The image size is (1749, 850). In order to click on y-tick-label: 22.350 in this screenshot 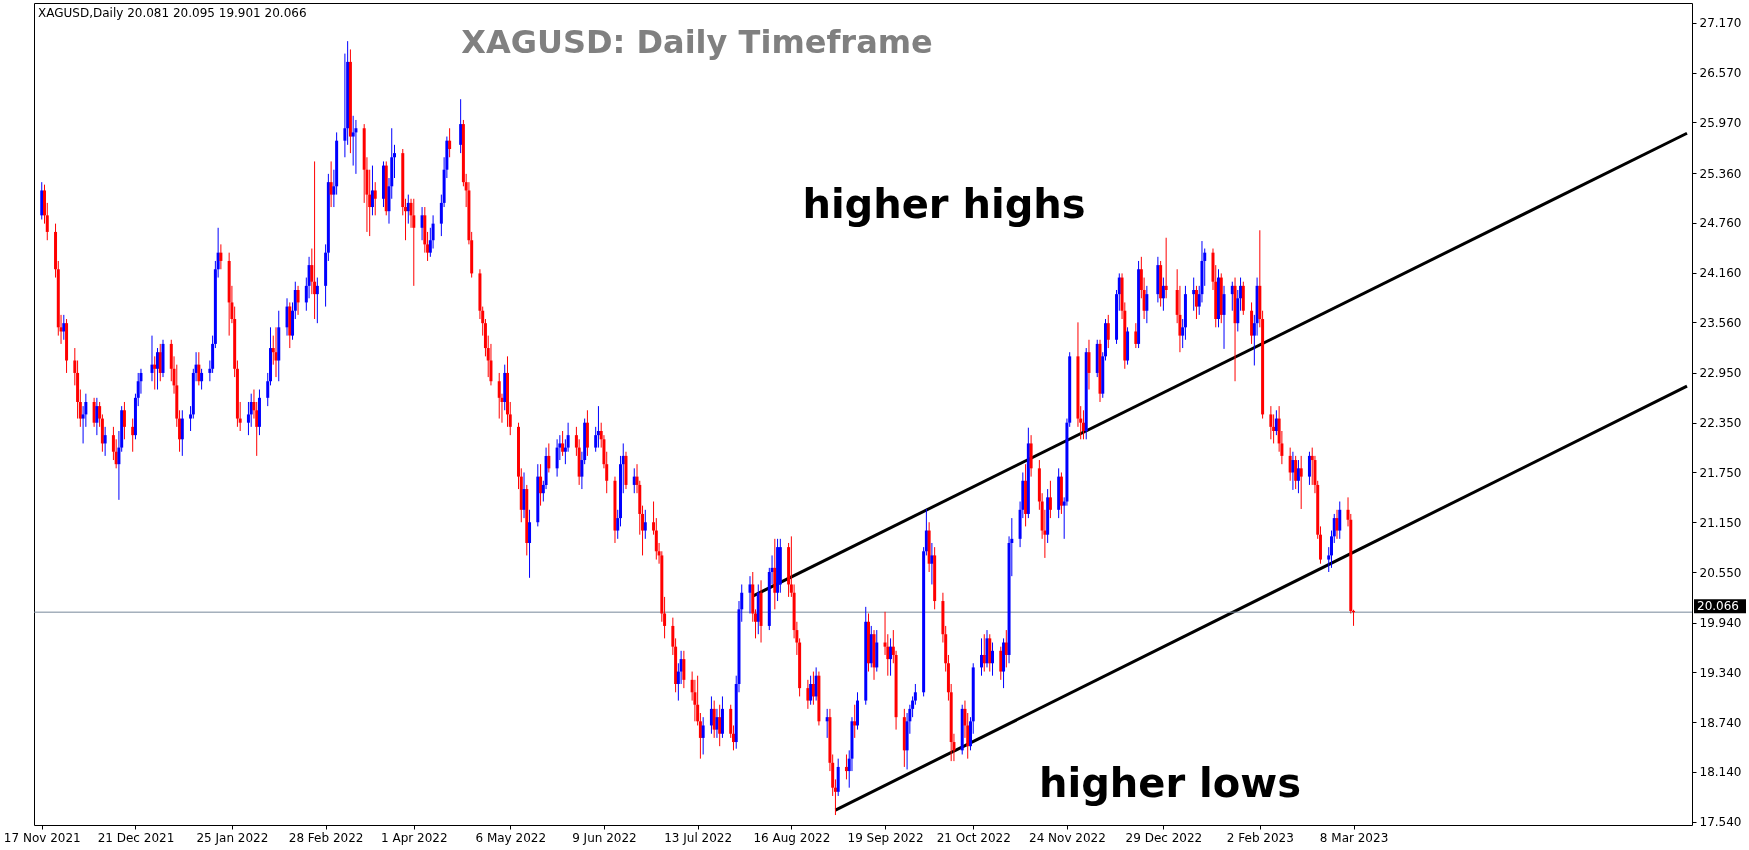, I will do `click(1720, 423)`.